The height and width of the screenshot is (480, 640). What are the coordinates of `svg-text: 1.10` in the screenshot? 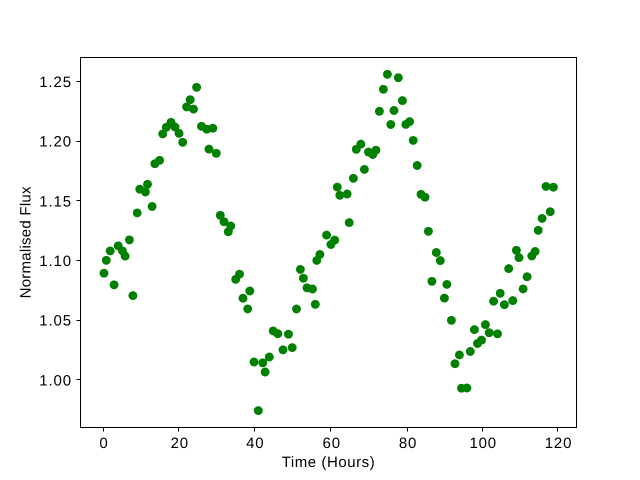 It's located at (55, 261).